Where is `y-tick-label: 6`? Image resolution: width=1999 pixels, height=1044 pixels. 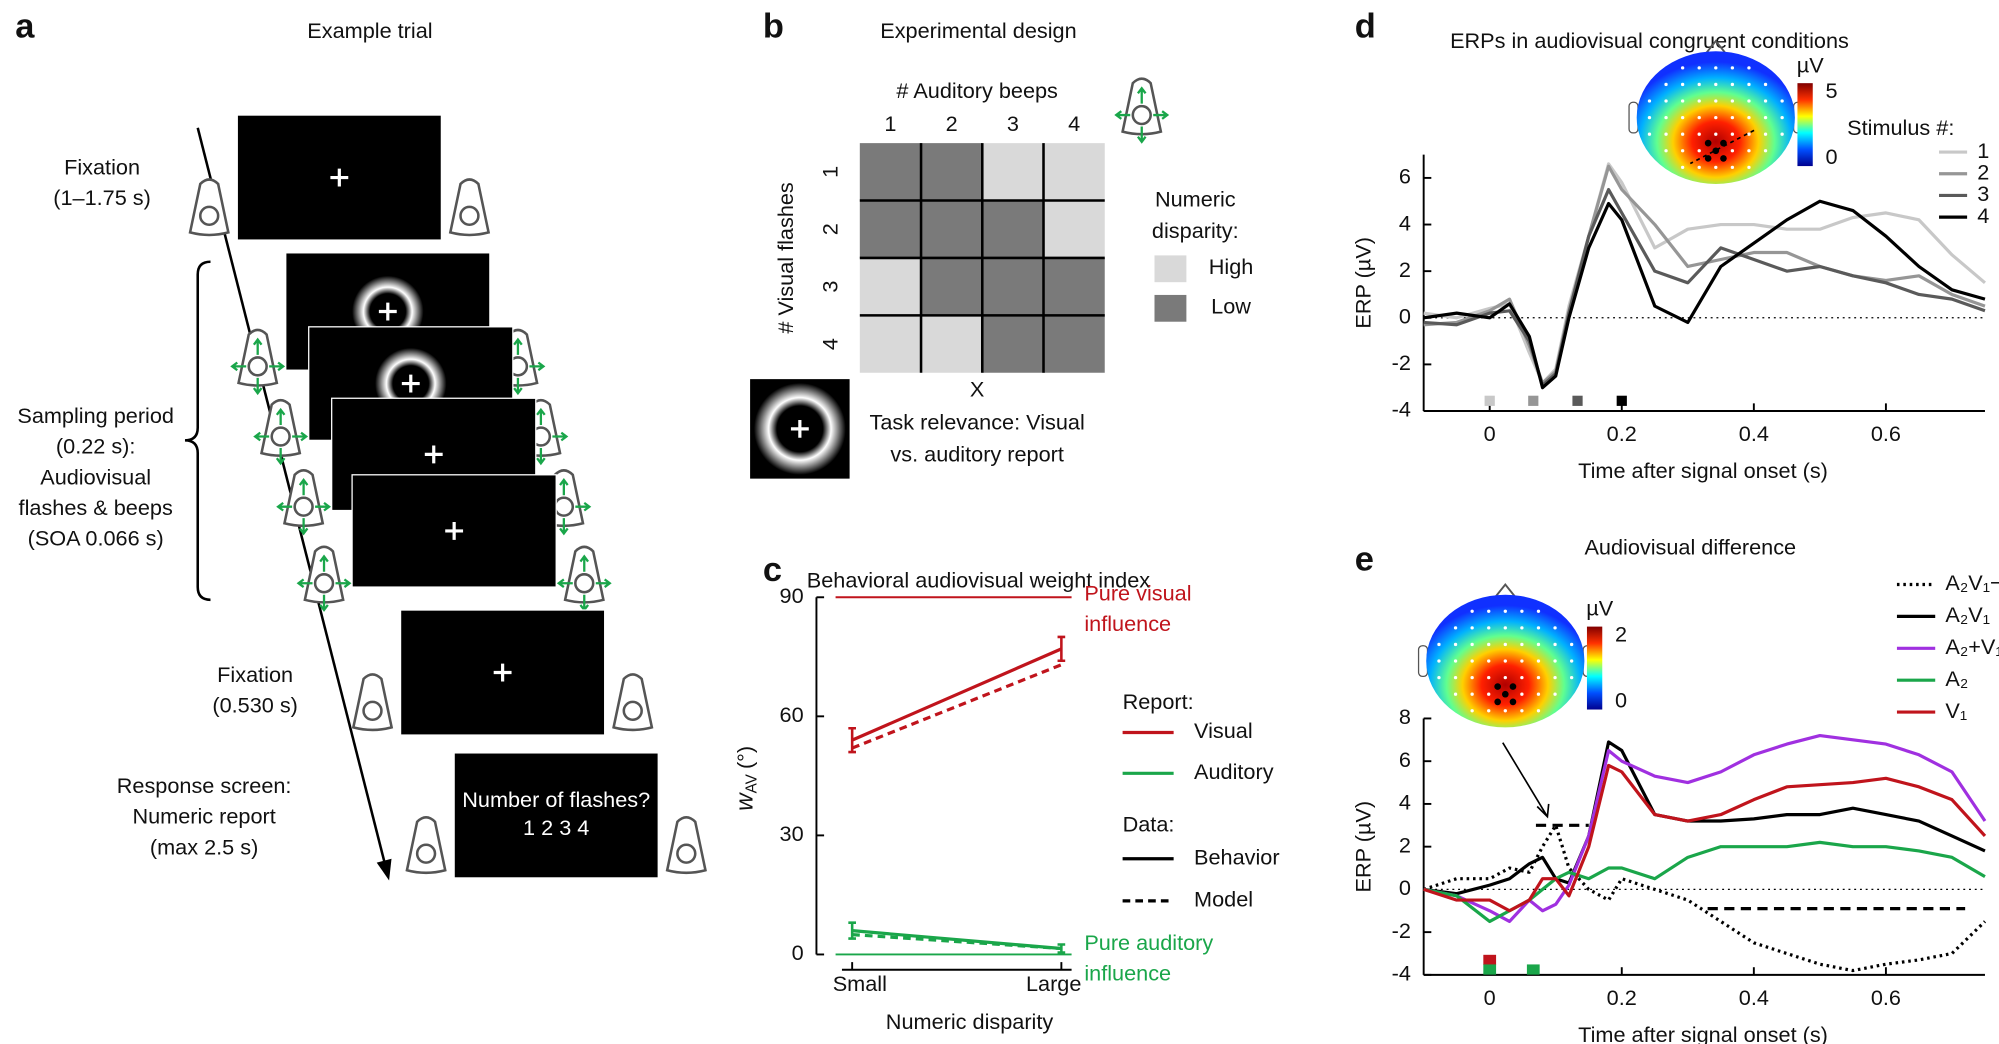 y-tick-label: 6 is located at coordinates (1405, 176).